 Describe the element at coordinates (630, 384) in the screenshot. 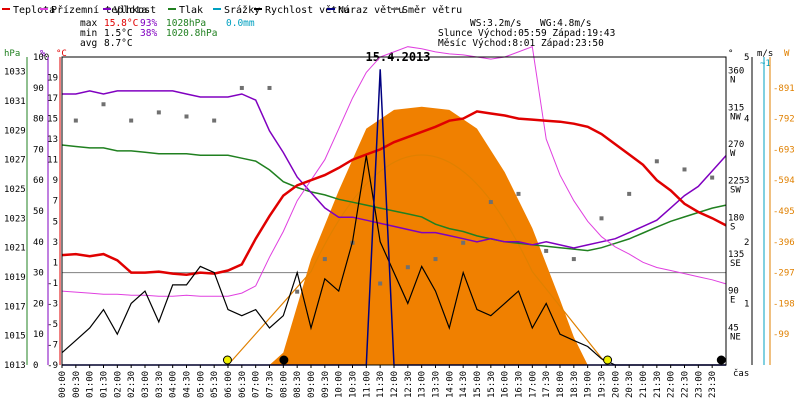

I see `axis-tick-time: 20:30` at that location.